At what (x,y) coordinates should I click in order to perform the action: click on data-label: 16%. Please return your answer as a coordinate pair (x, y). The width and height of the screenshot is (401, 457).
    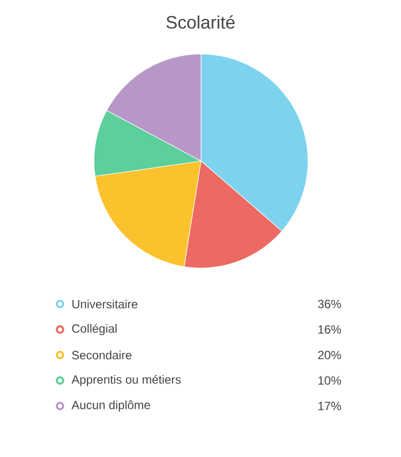
    Looking at the image, I should click on (330, 329).